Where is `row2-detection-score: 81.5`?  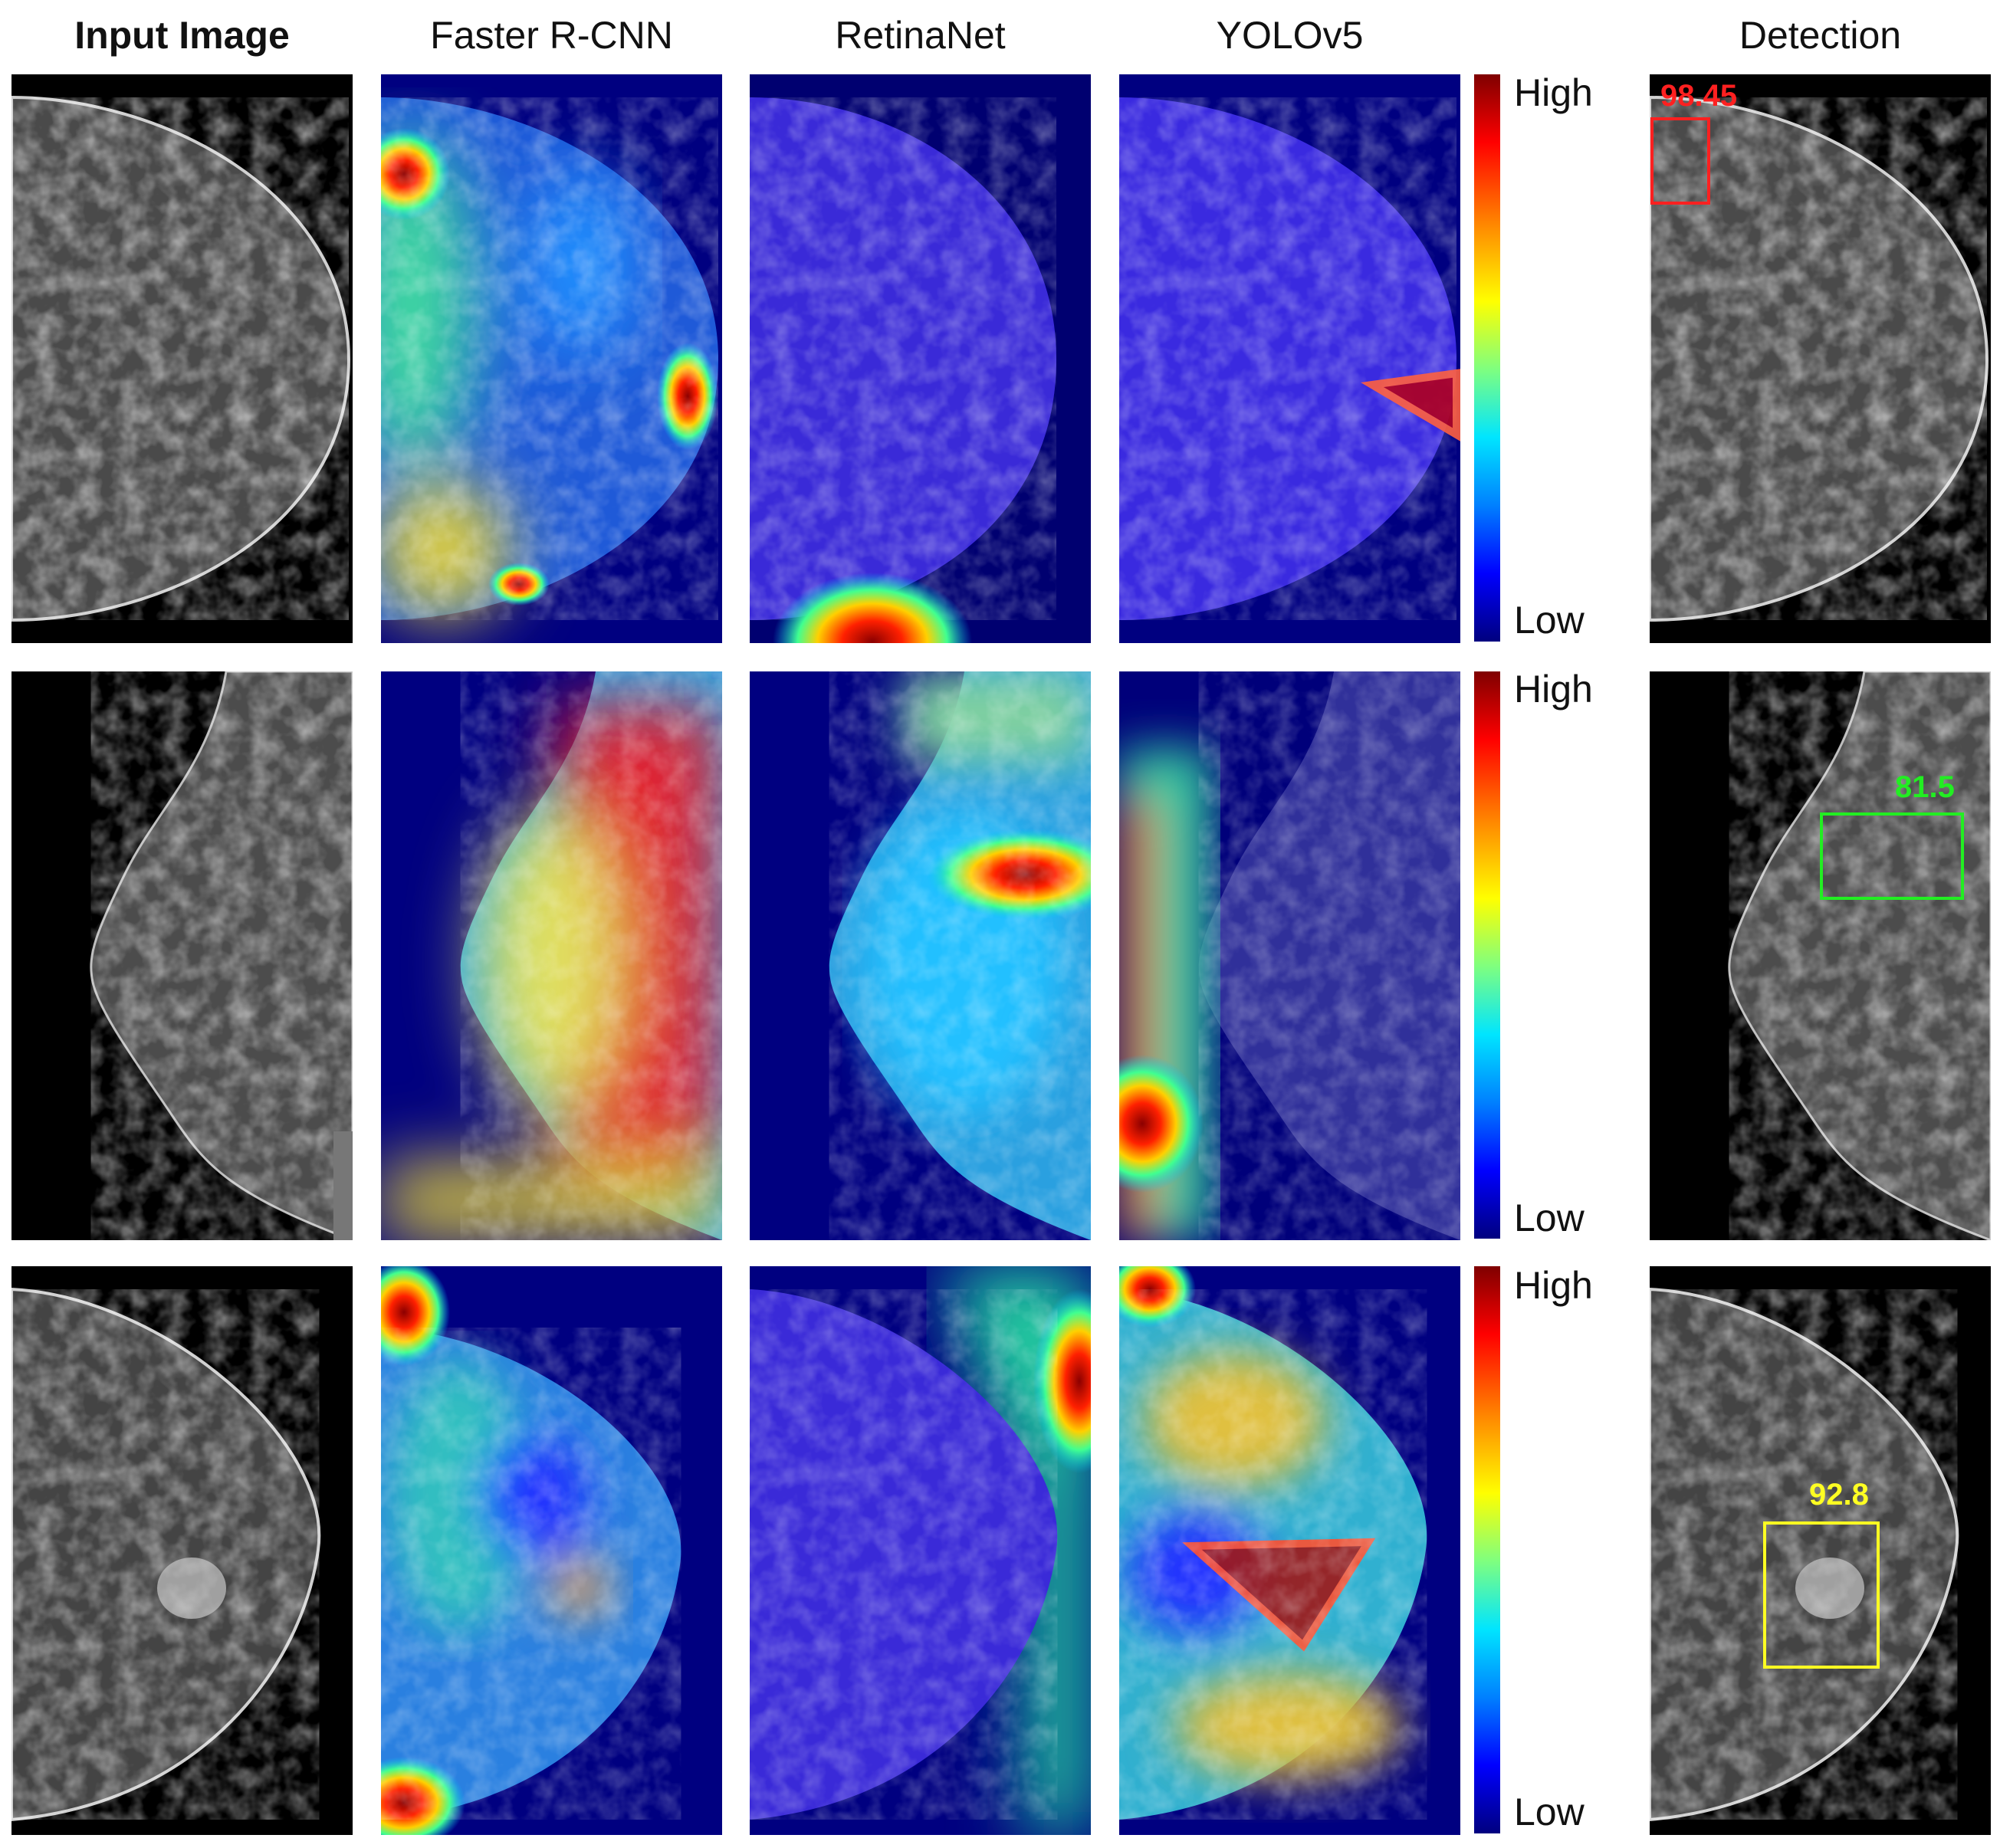
row2-detection-score: 81.5 is located at coordinates (1925, 787).